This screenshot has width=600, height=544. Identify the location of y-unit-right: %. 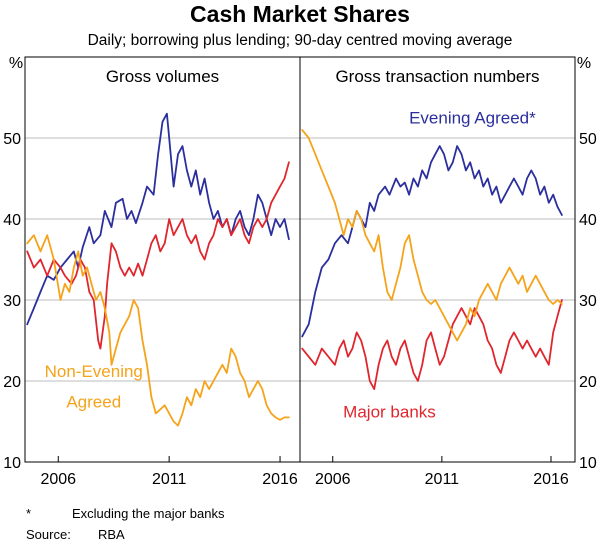
(584, 63).